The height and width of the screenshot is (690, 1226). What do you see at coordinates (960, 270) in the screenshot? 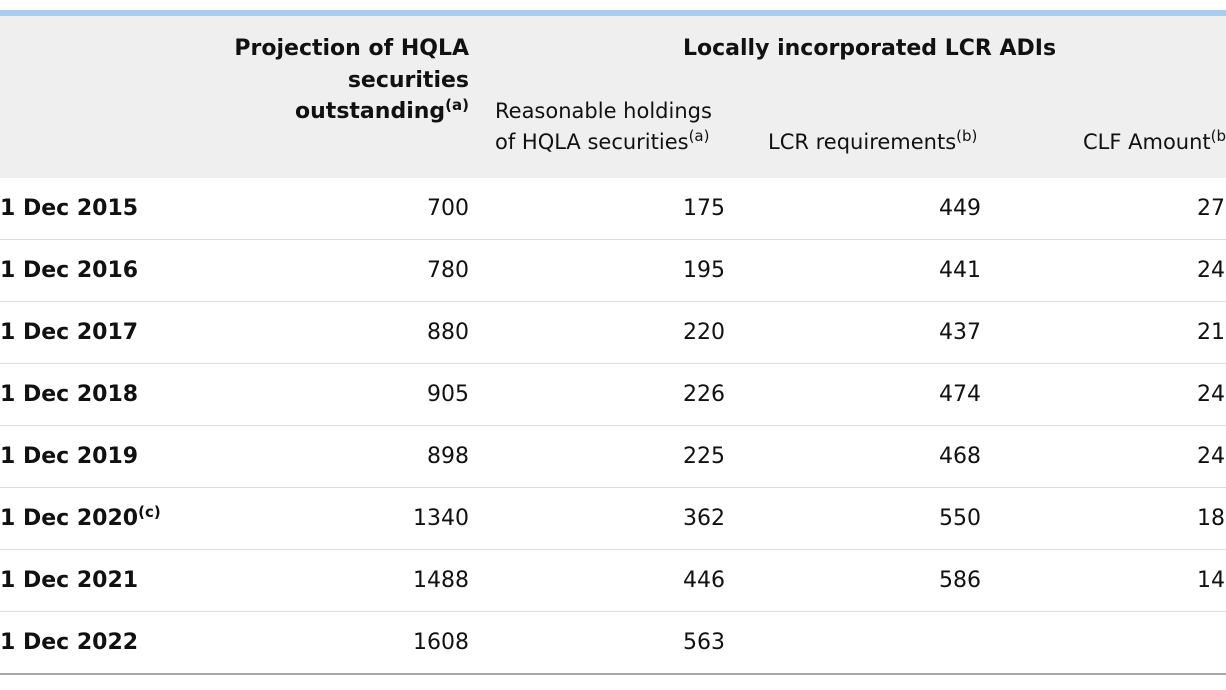
I see `cell-lcr: 441` at bounding box center [960, 270].